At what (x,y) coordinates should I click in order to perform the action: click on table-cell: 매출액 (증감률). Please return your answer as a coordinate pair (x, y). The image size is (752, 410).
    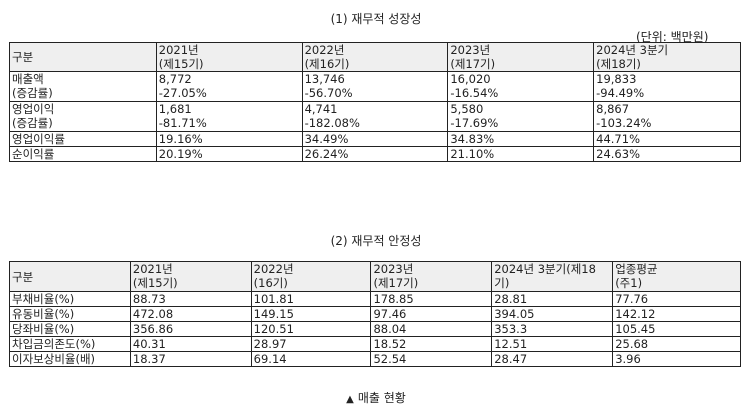
    Looking at the image, I should click on (83, 86).